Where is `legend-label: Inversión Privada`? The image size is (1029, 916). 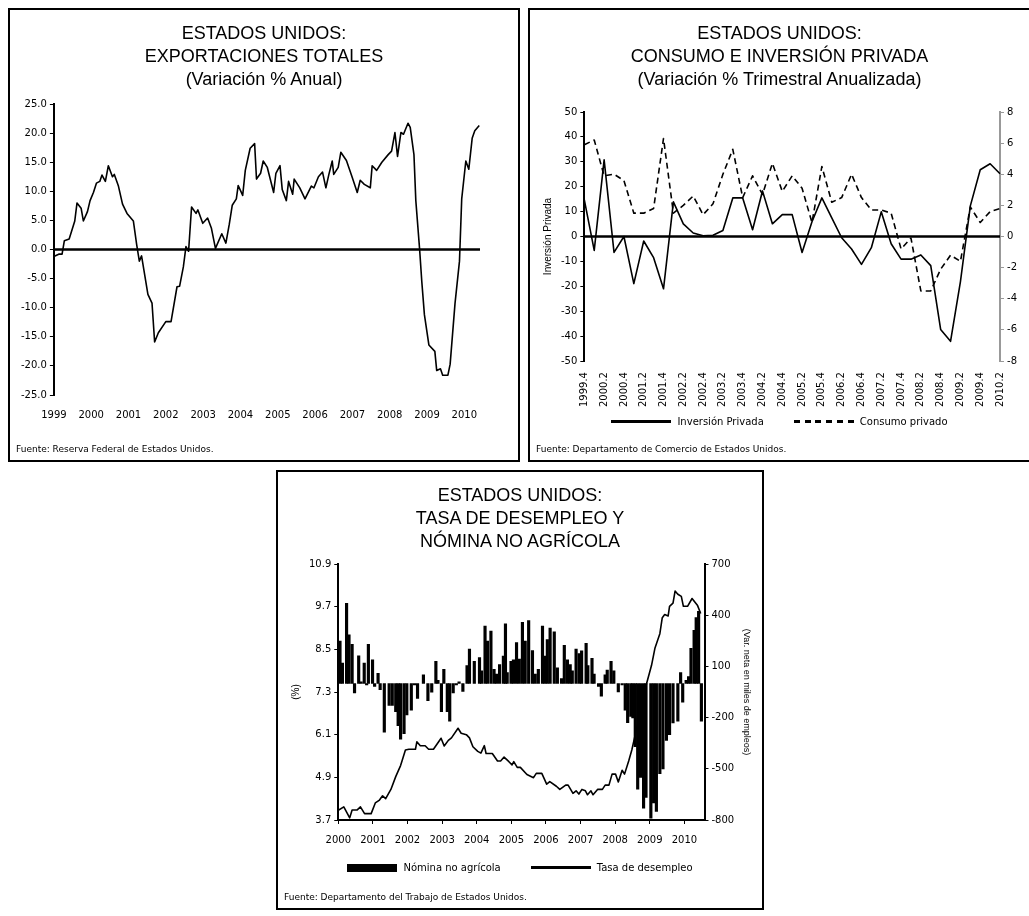
legend-label: Inversión Privada is located at coordinates (720, 421).